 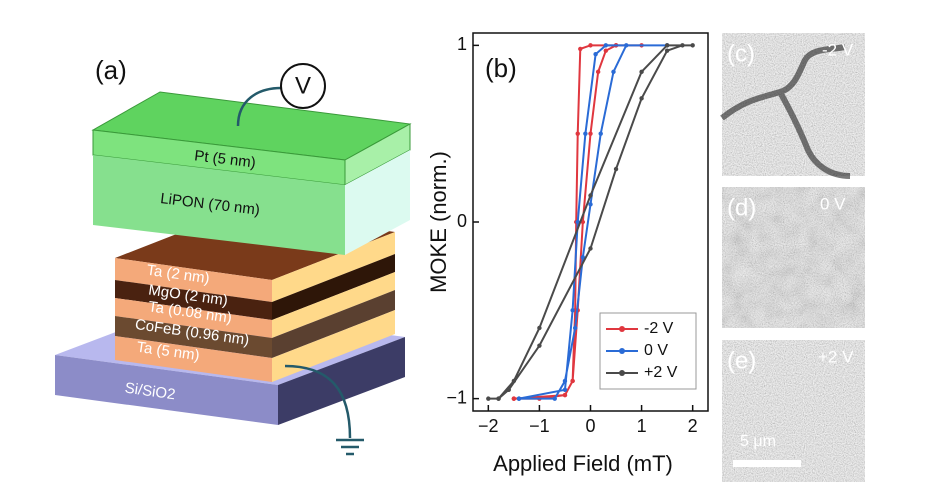 What do you see at coordinates (741, 207) in the screenshot?
I see `panel-label: (d)` at bounding box center [741, 207].